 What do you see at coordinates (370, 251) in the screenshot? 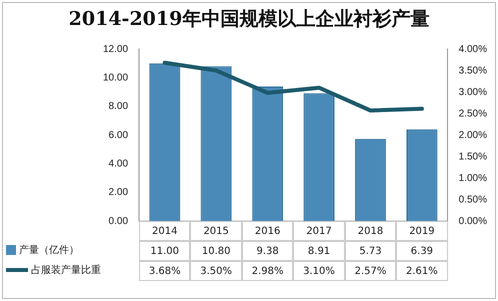
I see `data-label: 5.73` at bounding box center [370, 251].